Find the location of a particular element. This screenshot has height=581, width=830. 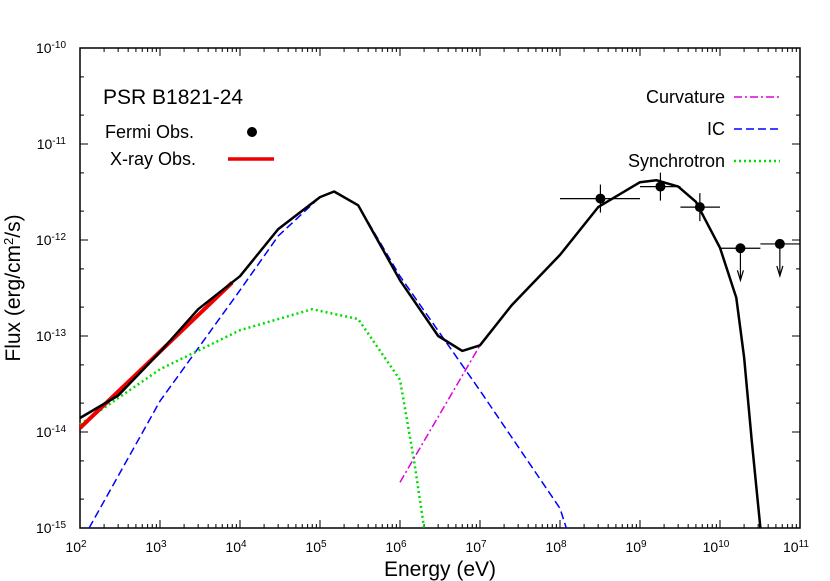

y-tick-label: 10-10 is located at coordinates (51, 48).